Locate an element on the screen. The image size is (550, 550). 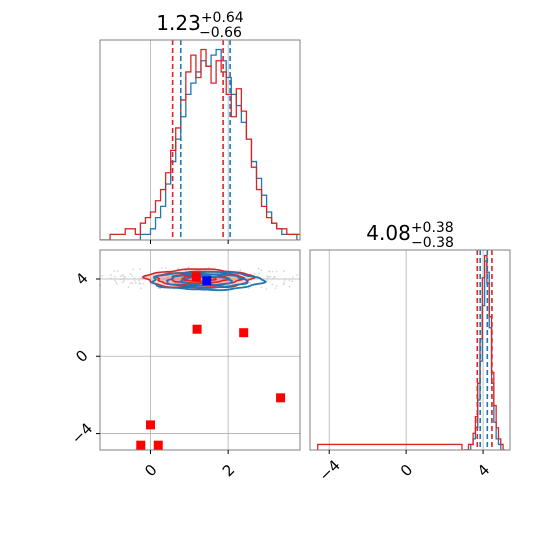
axes-frame-top-left is located at coordinates (200, 140).